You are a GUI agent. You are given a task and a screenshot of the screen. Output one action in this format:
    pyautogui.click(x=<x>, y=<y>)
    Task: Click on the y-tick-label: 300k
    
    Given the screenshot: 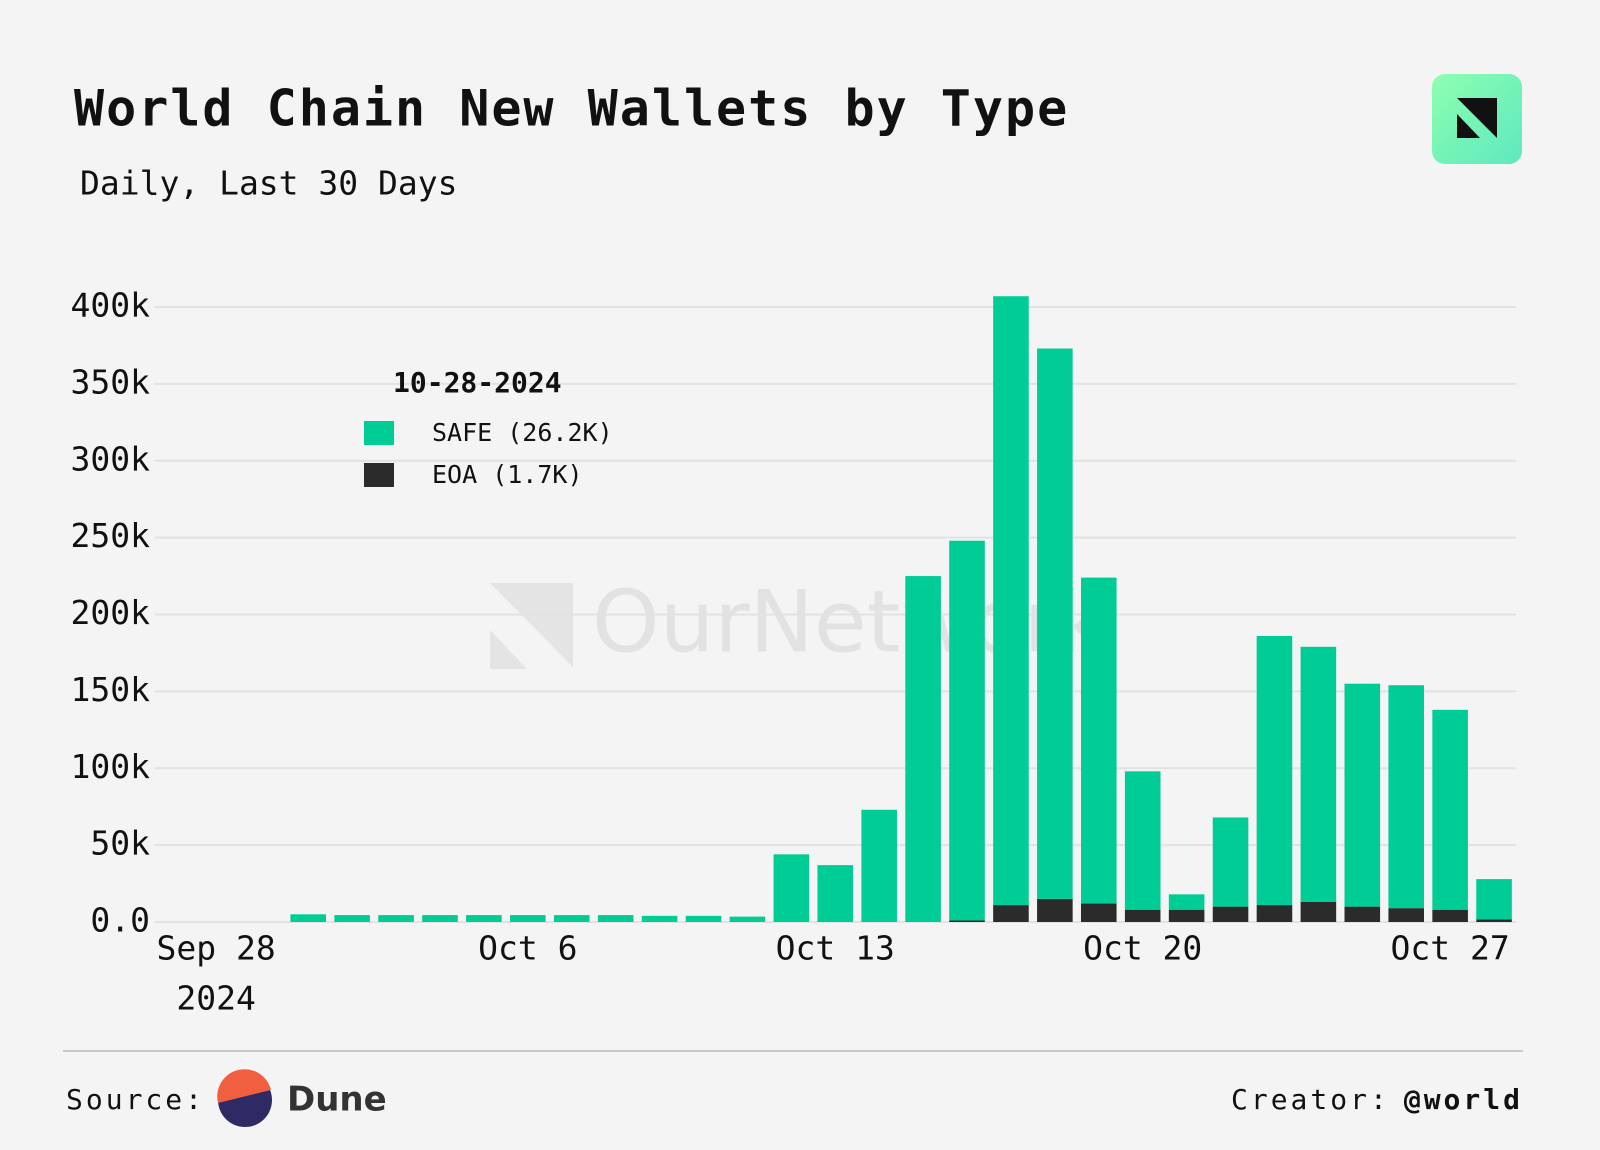 What is the action you would take?
    pyautogui.click(x=111, y=458)
    